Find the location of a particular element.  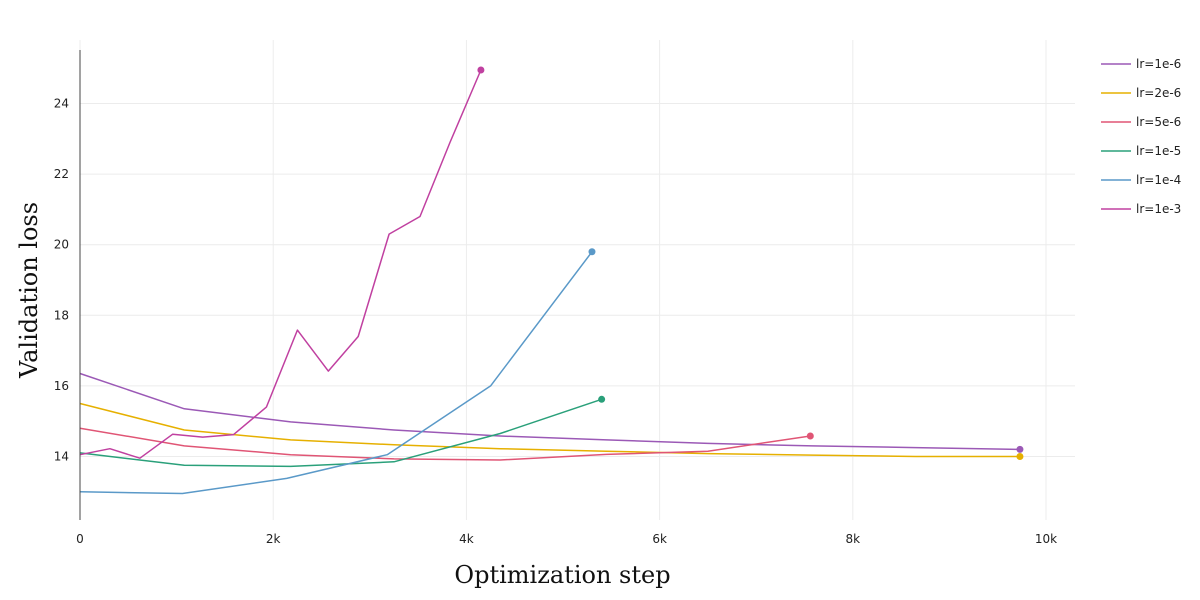

y-tick-label: 24 is located at coordinates (61, 104).